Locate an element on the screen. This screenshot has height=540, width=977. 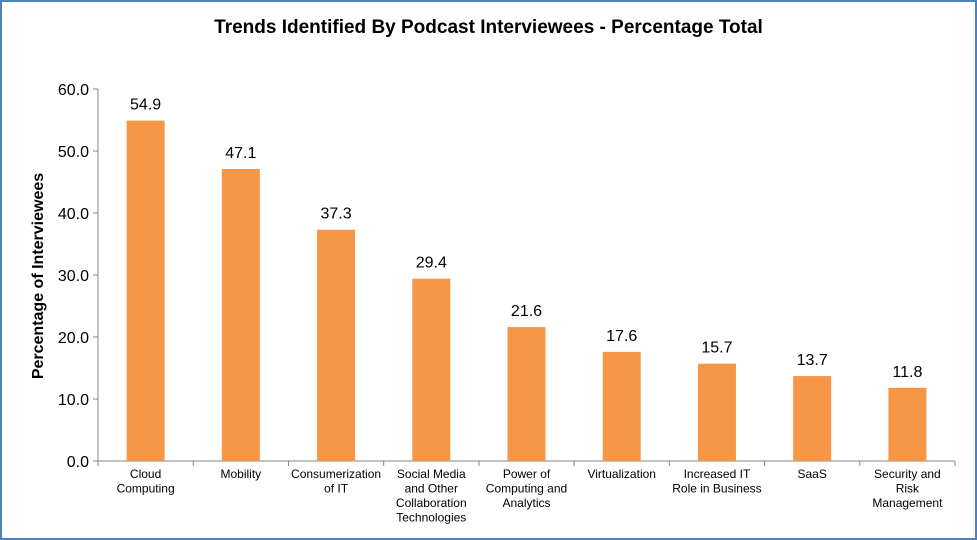
category-label-line: Security and is located at coordinates (907, 474).